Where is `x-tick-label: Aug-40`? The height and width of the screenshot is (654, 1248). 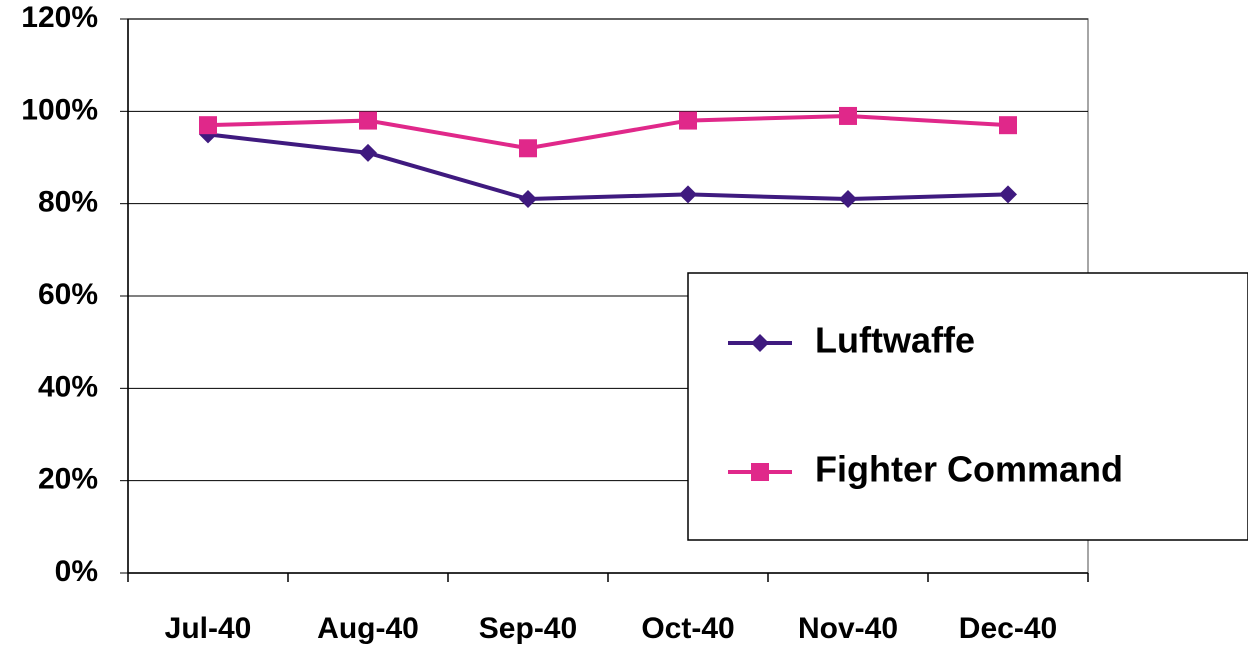 x-tick-label: Aug-40 is located at coordinates (368, 628).